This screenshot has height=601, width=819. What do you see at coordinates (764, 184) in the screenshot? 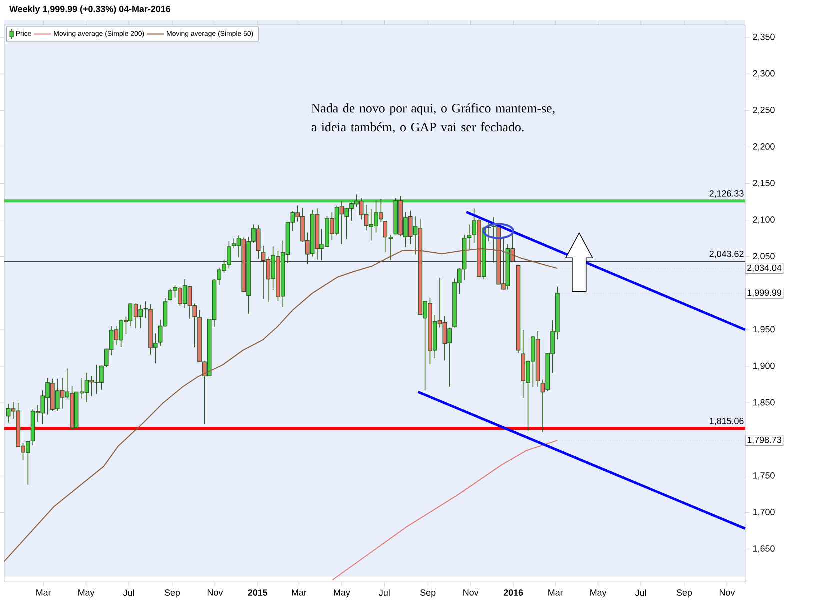
I see `y-tick-label: 2,150` at bounding box center [764, 184].